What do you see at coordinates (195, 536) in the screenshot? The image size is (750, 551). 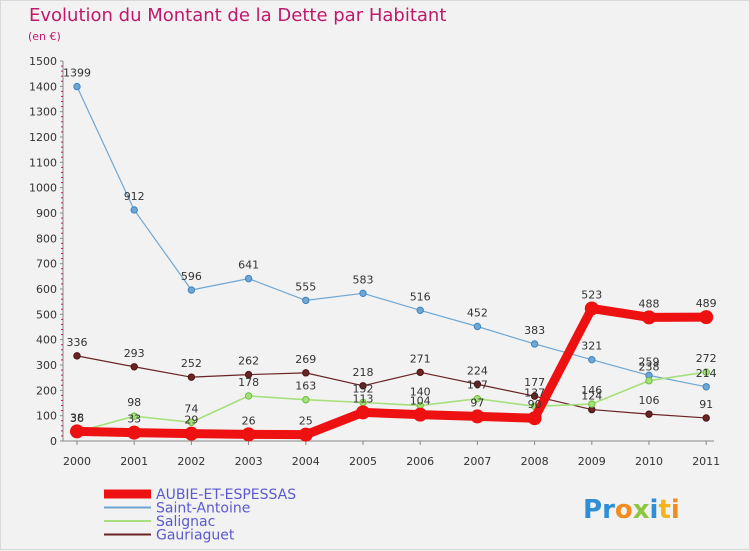 I see `legend-label: Gauriaguet` at bounding box center [195, 536].